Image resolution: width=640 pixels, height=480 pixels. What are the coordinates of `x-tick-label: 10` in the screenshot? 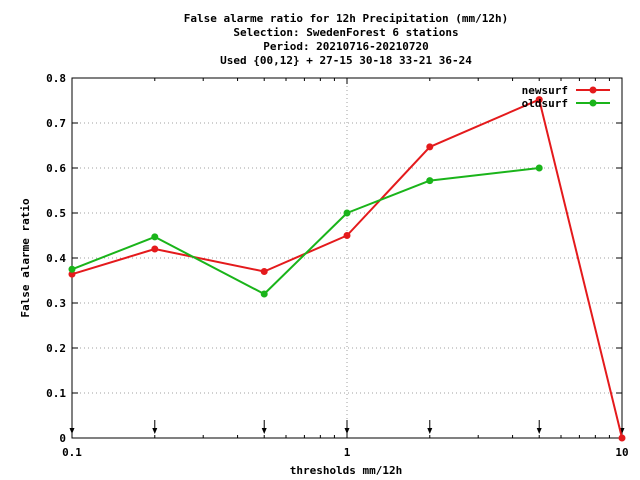 It's located at (621, 452).